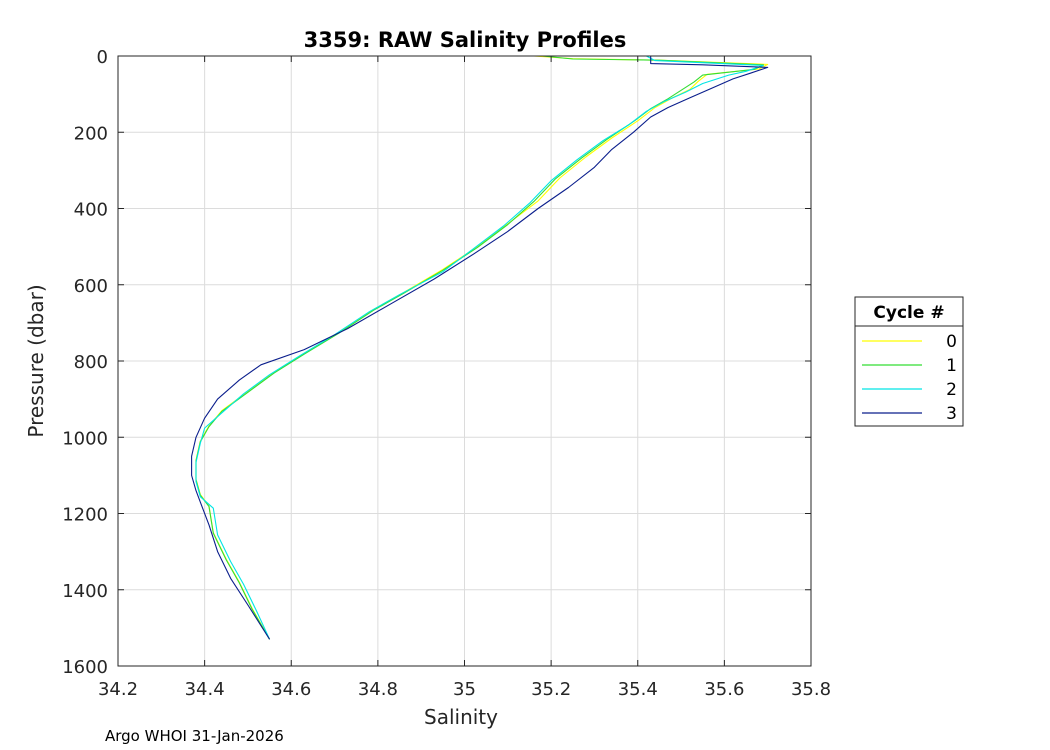 Image resolution: width=1050 pixels, height=750 pixels. What do you see at coordinates (91, 210) in the screenshot?
I see `y-tick-label: 400` at bounding box center [91, 210].